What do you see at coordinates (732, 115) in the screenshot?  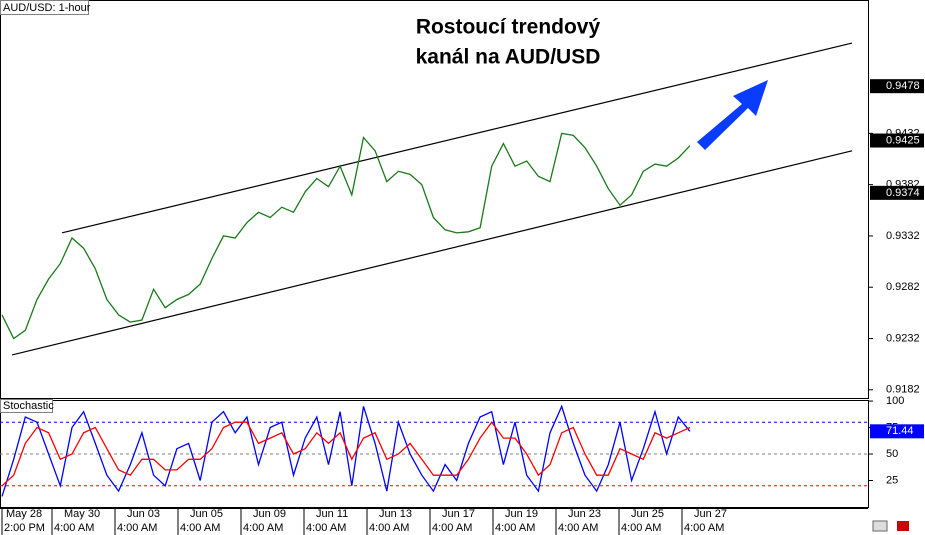 I see `trend-arrow` at bounding box center [732, 115].